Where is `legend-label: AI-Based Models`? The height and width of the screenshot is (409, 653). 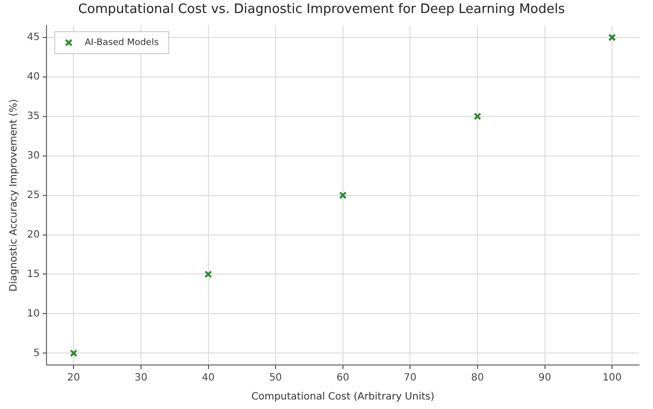 legend-label: AI-Based Models is located at coordinates (121, 43).